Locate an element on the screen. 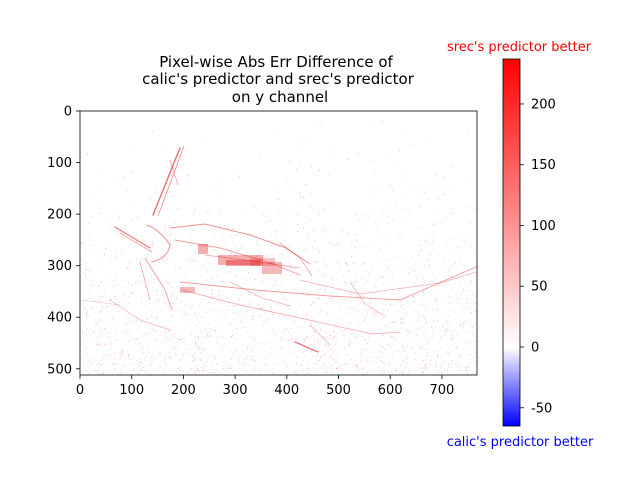 The width and height of the screenshot is (640, 480). colorbar-tick-label: 200 is located at coordinates (543, 104).